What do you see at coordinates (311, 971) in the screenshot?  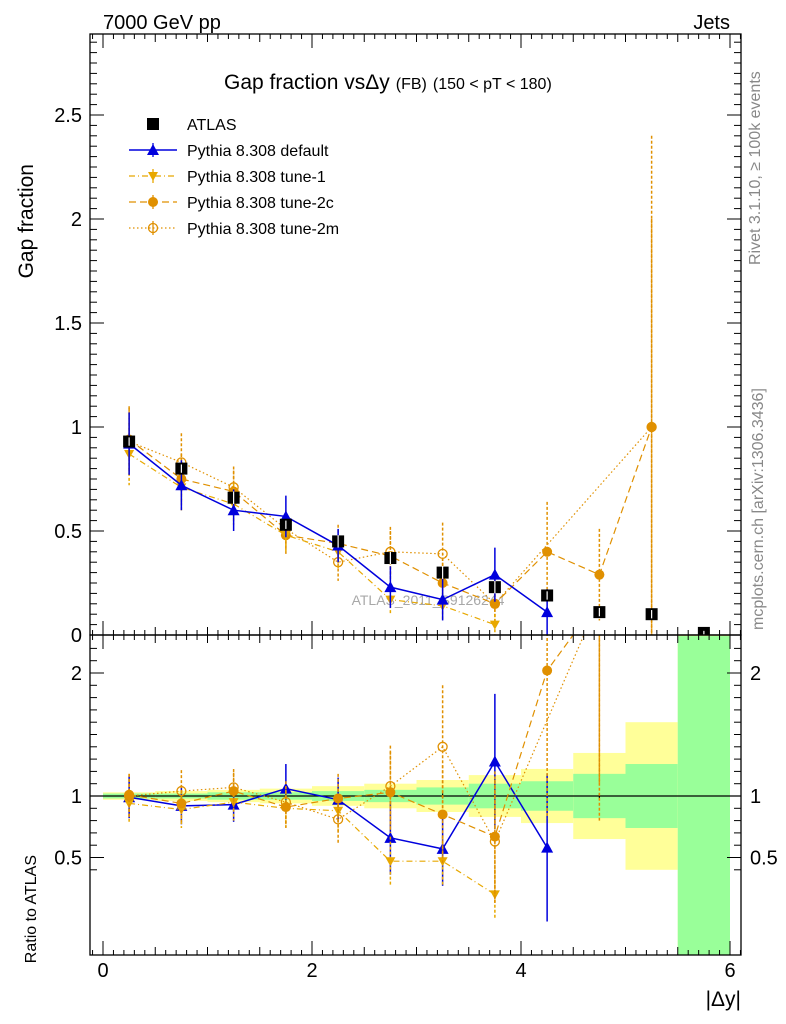 I see `x-tick-label-1: 2` at bounding box center [311, 971].